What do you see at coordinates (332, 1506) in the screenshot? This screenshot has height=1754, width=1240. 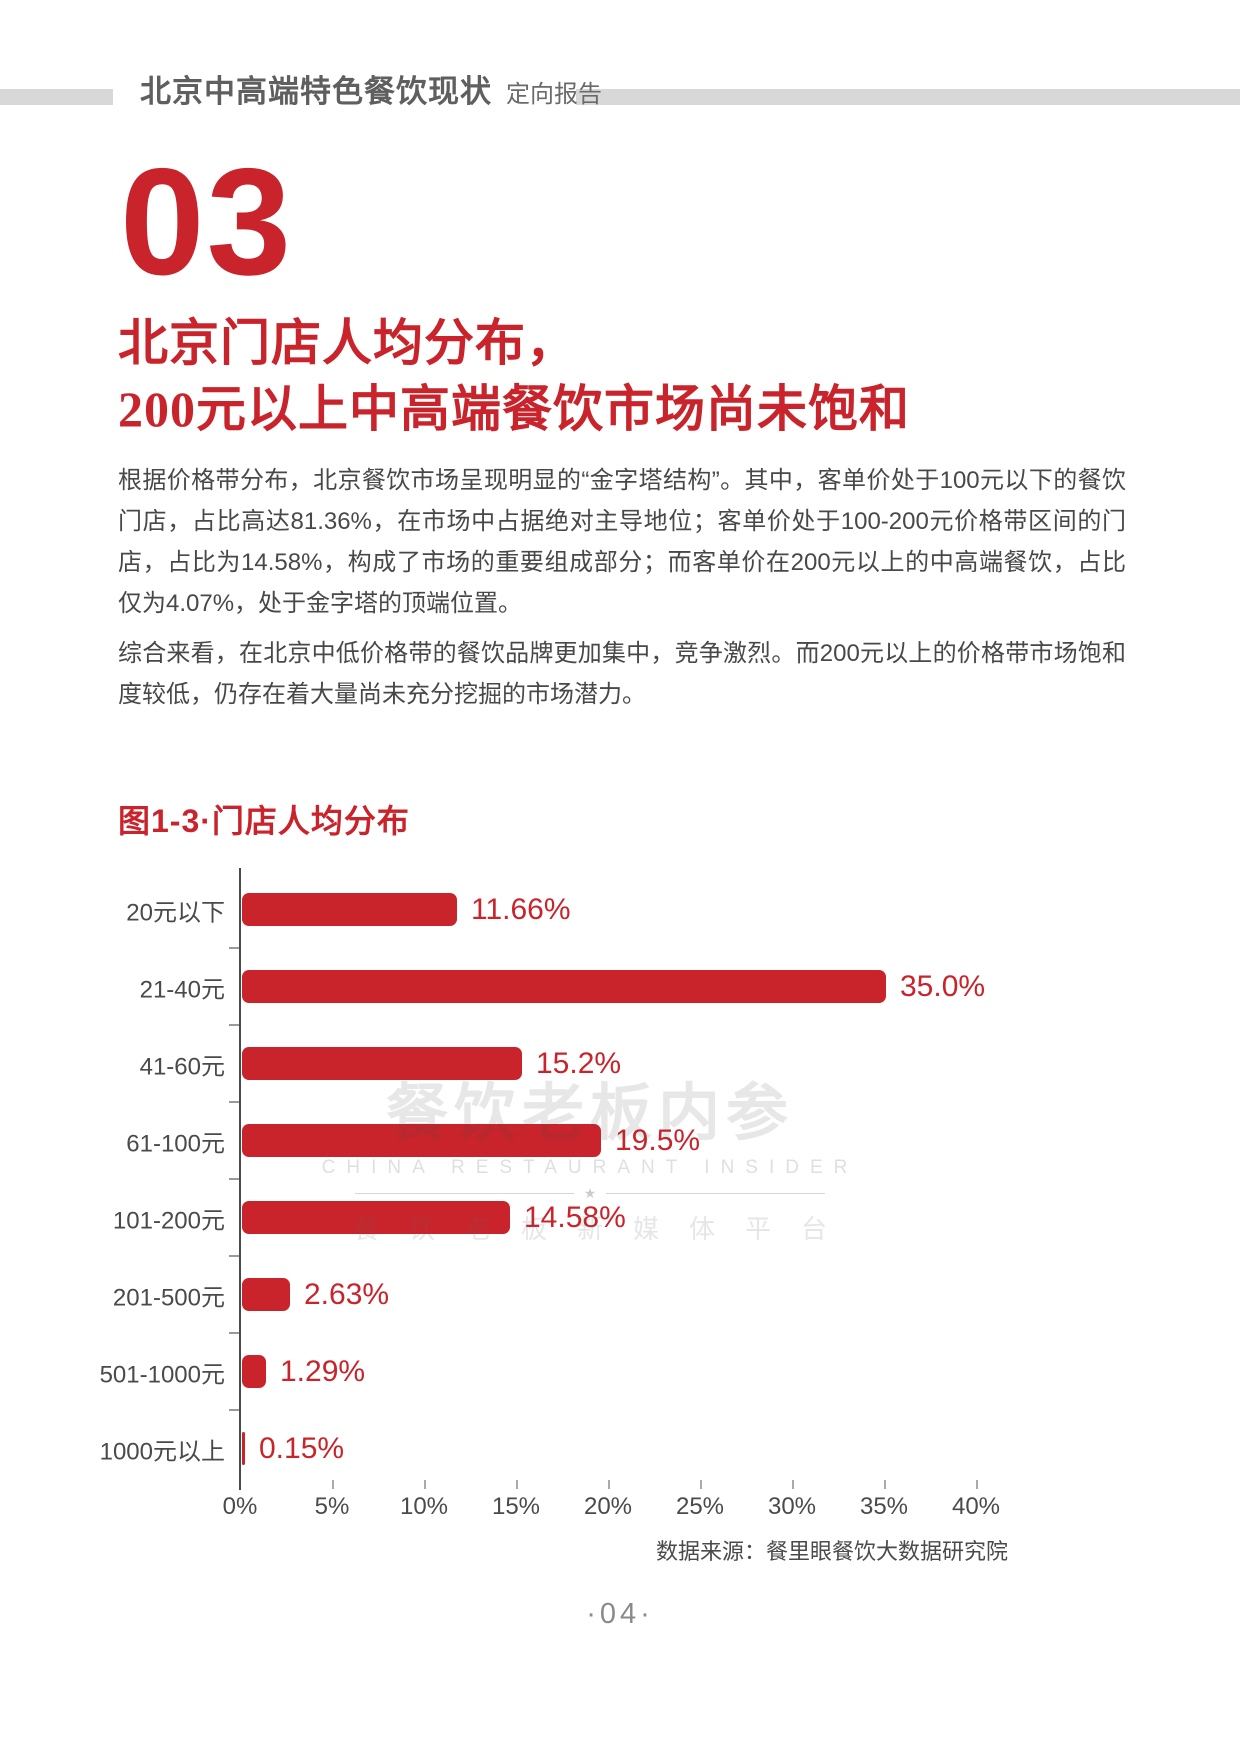 I see `x-axis-label: 5%` at bounding box center [332, 1506].